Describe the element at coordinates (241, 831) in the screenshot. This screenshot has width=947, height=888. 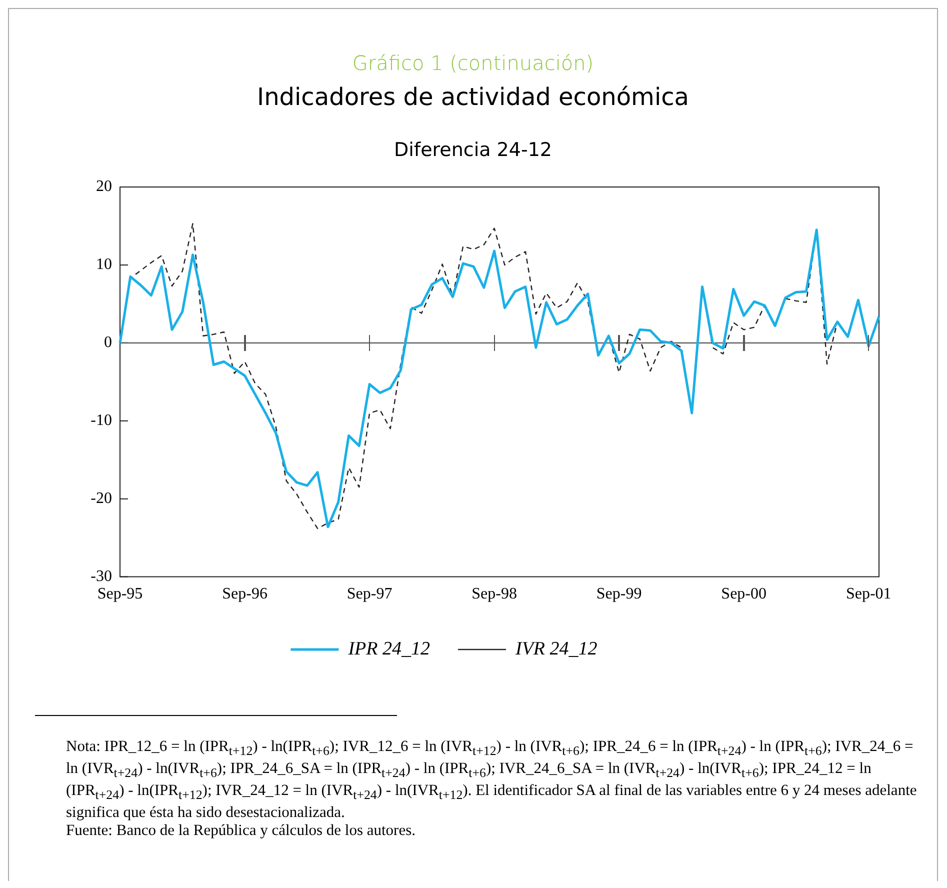
I see `source-note: Fuente: Banco de la República y cálculos de los autores.` at that location.